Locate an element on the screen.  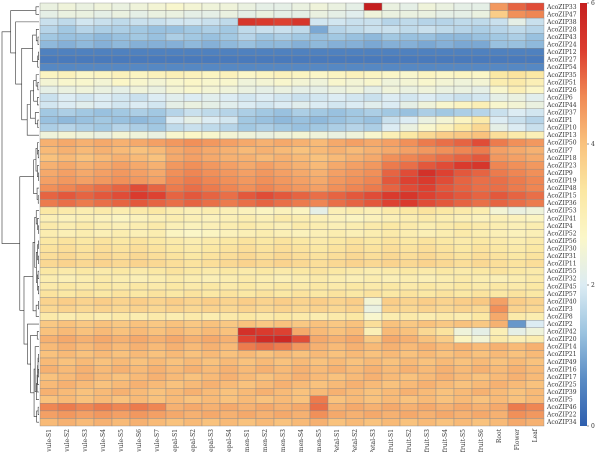
column-label: fruit-S3 is located at coordinates (427, 440).